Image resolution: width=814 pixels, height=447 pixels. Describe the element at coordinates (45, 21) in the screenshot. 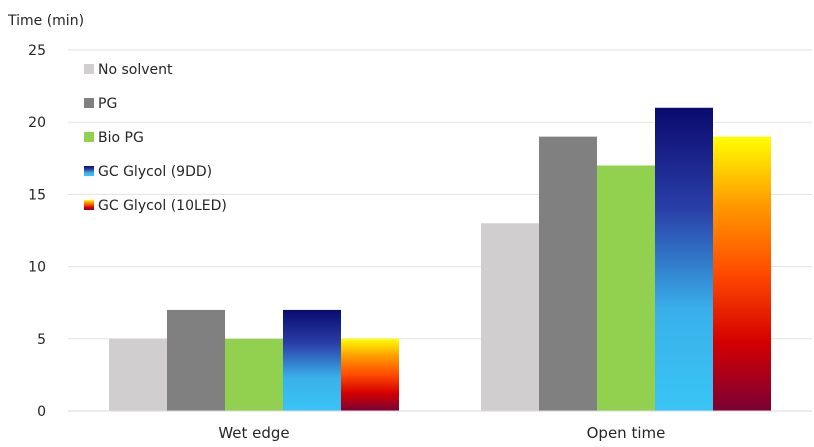

I see `y-axis-title: Time (min)` at that location.